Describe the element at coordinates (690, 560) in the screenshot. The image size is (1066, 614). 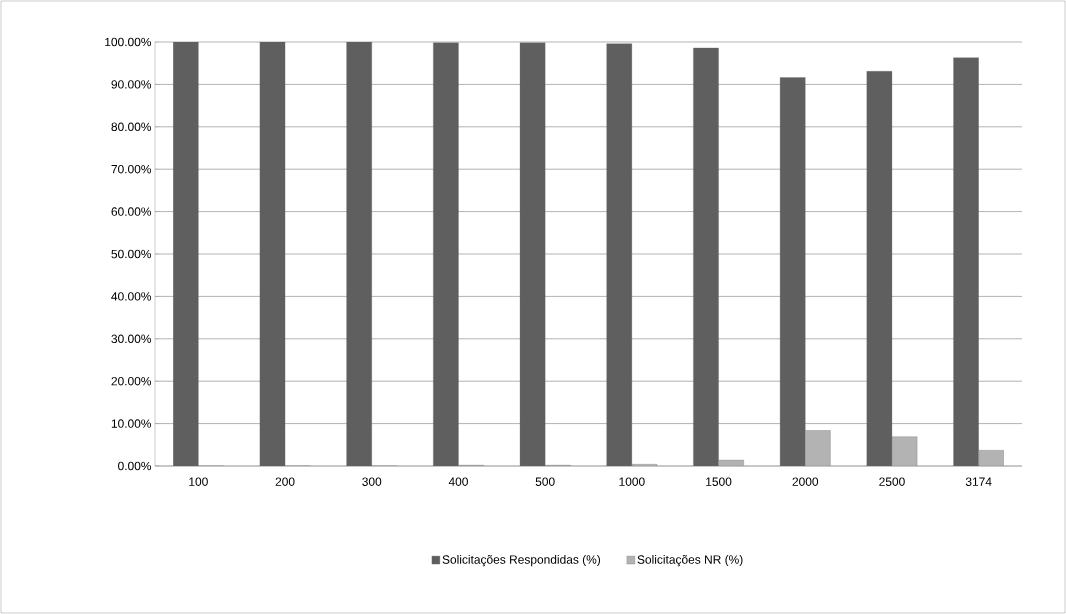
I see `legend-label: Solicitações NR (%)` at that location.